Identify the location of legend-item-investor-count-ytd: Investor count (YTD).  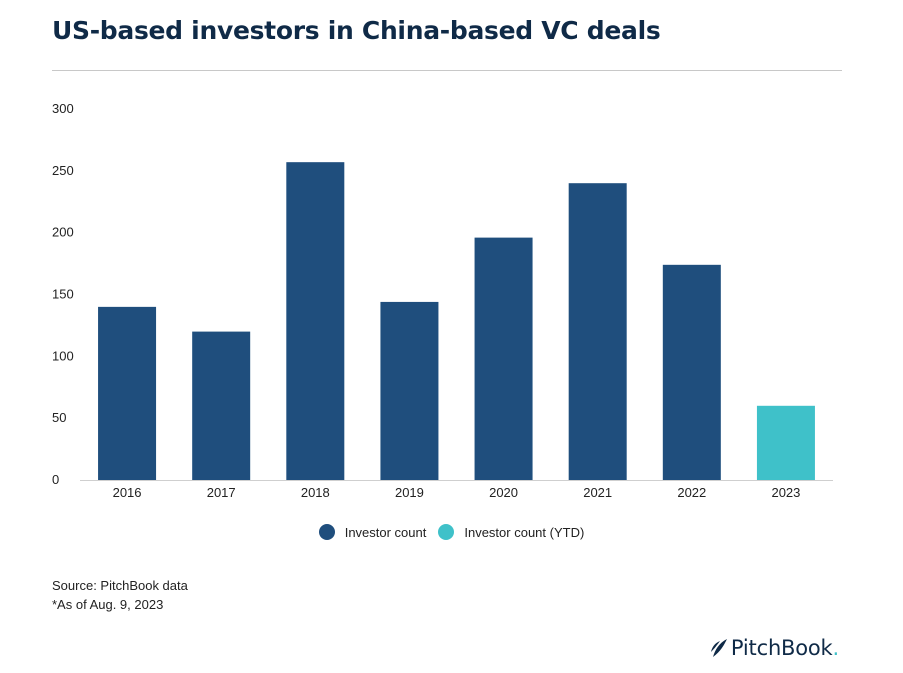
(511, 532).